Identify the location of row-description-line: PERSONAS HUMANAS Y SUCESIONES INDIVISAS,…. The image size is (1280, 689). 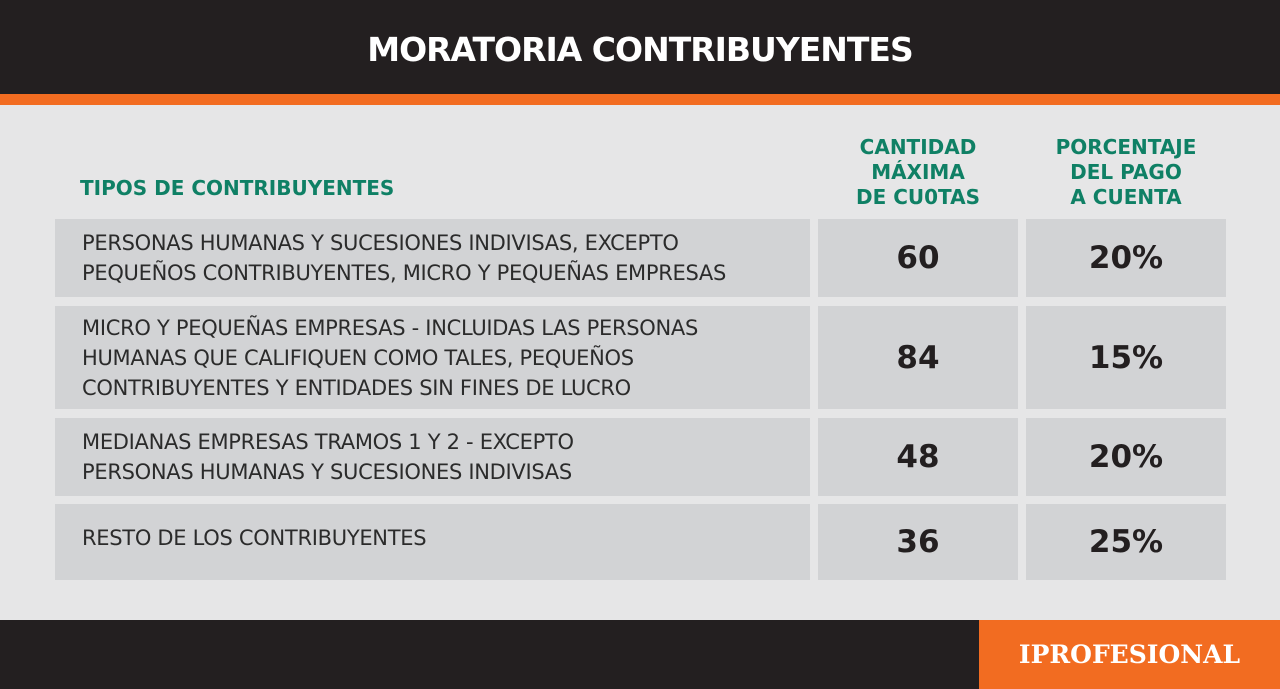
(380, 243).